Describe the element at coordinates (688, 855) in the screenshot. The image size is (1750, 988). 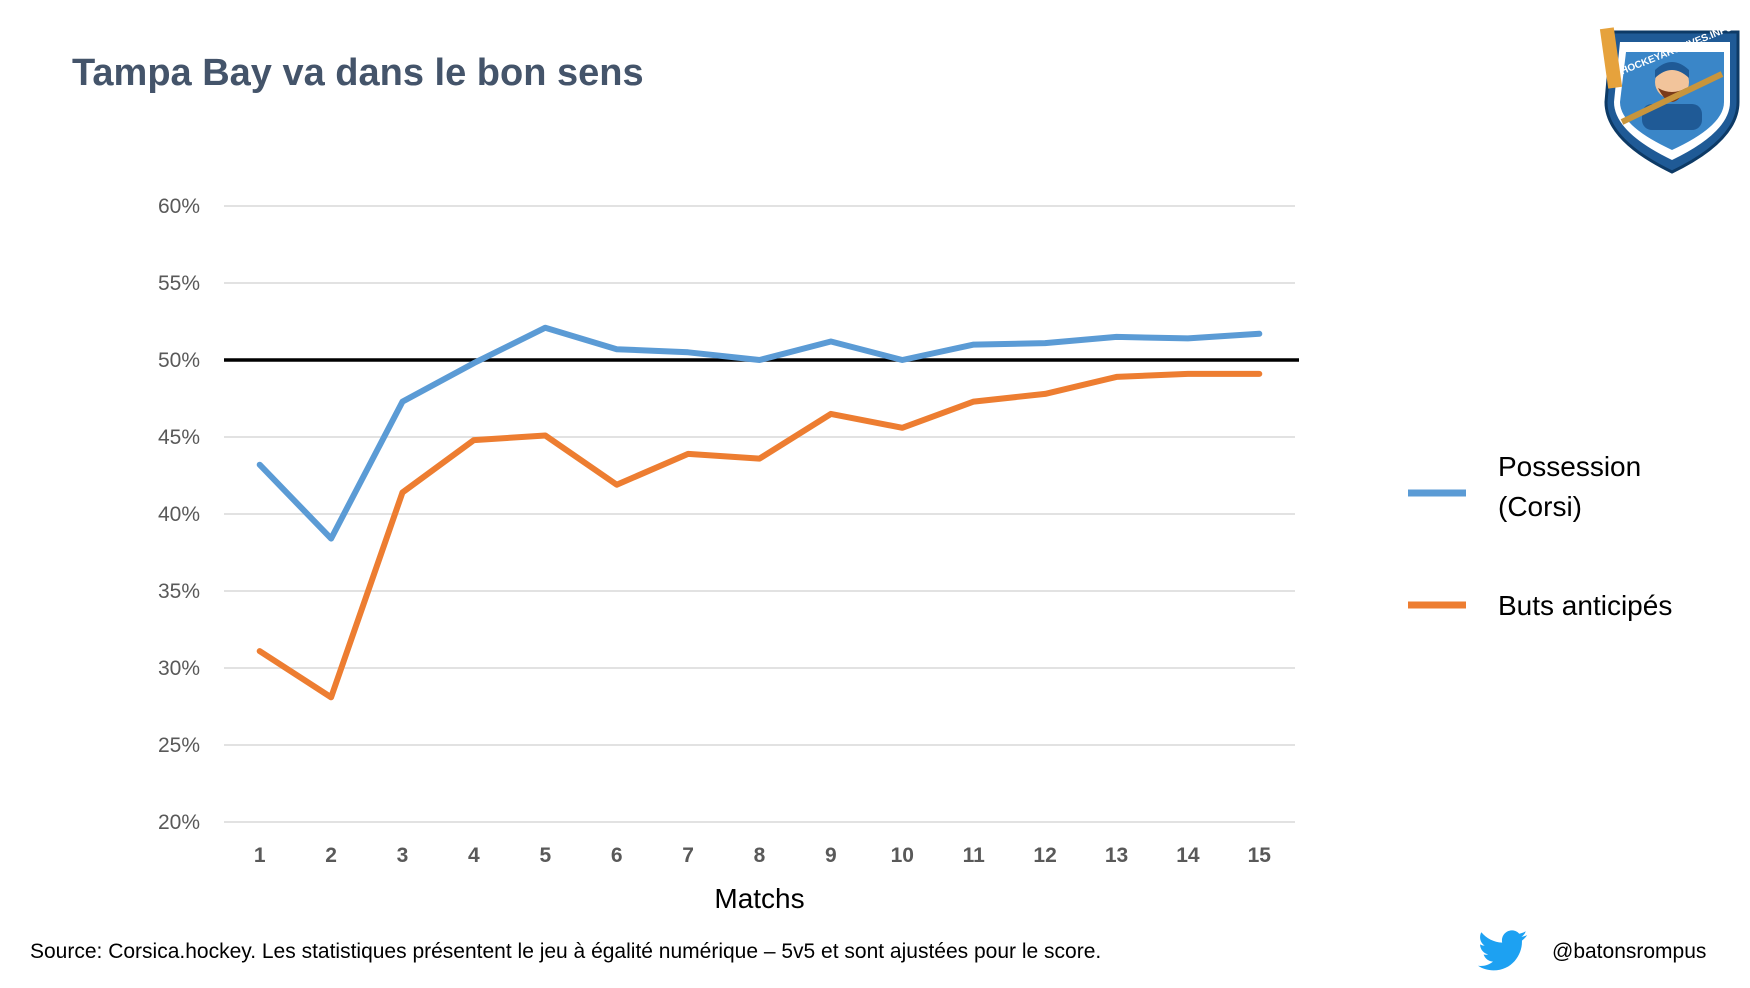
I see `x-tick-label: 7` at that location.